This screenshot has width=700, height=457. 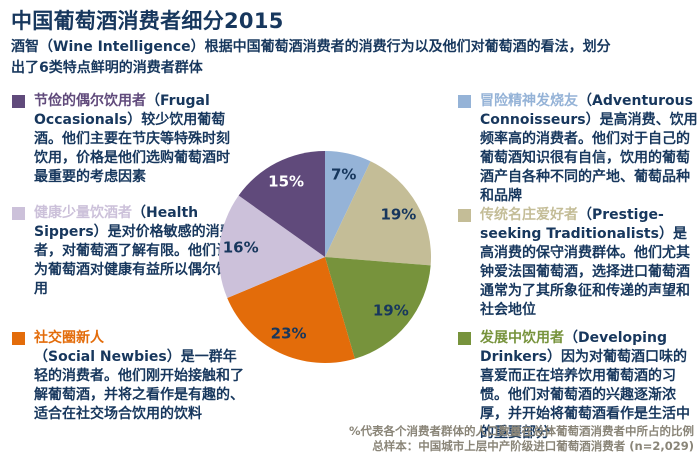 What do you see at coordinates (529, 215) in the screenshot?
I see `segment-name-cn: 传统名庄爱好者` at bounding box center [529, 215].